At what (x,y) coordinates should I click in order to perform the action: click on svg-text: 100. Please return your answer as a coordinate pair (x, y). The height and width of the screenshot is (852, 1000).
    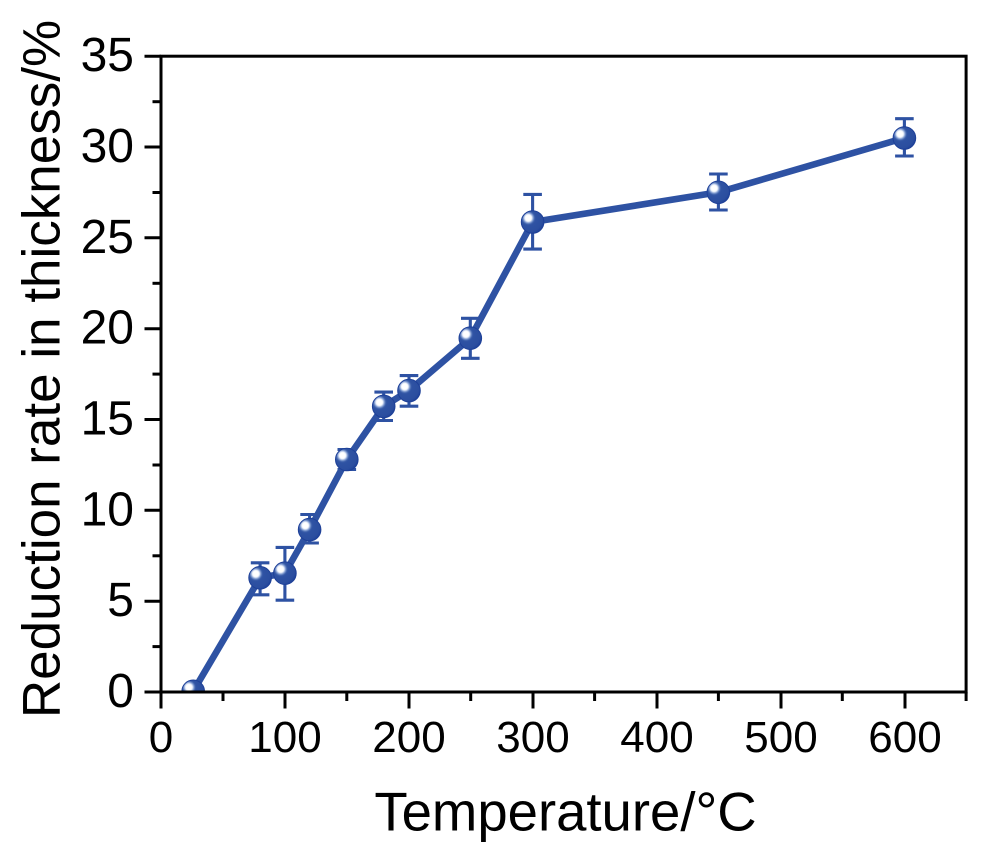
    Looking at the image, I should click on (284, 737).